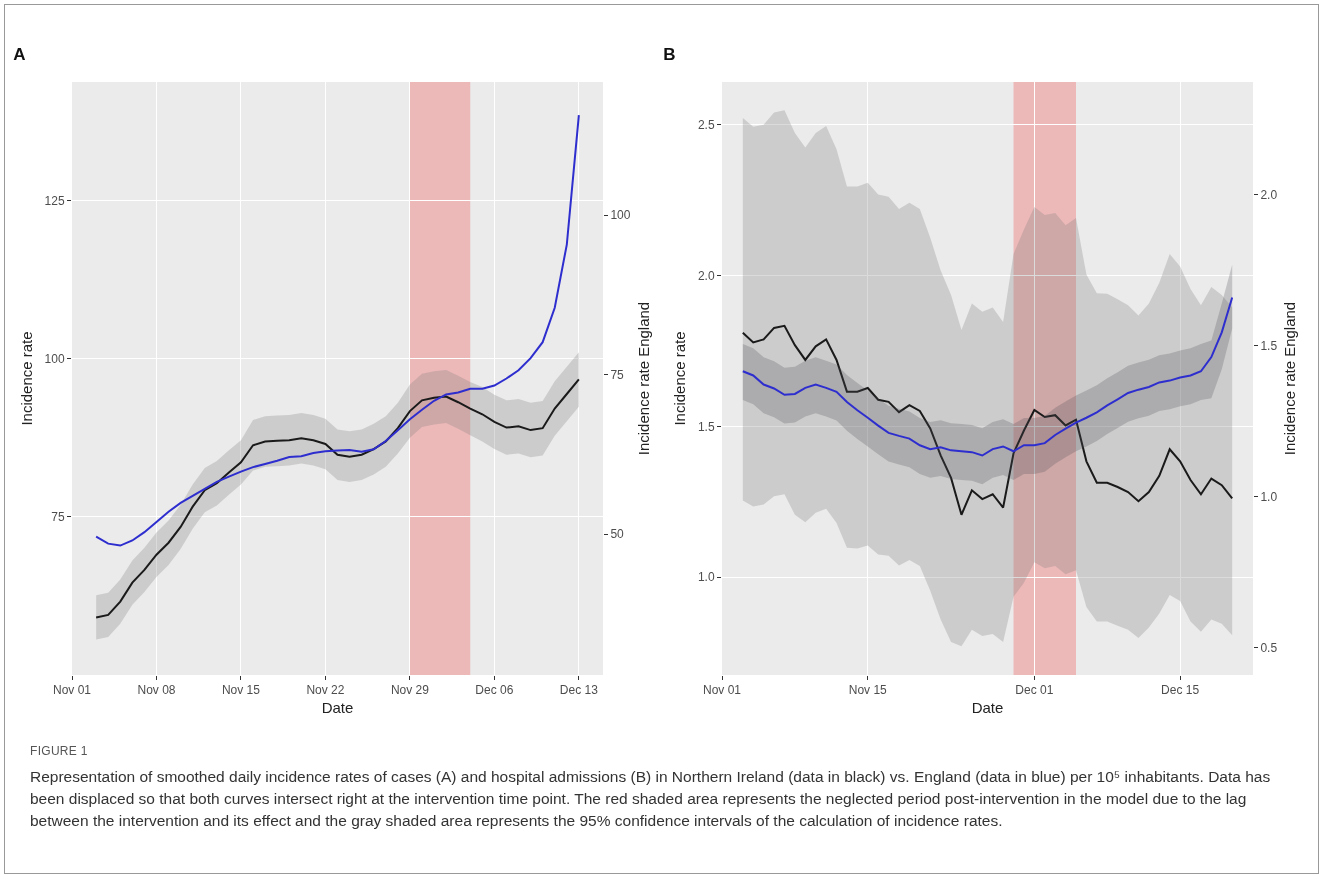  I want to click on y-tick-label: 1.5, so click(706, 426).